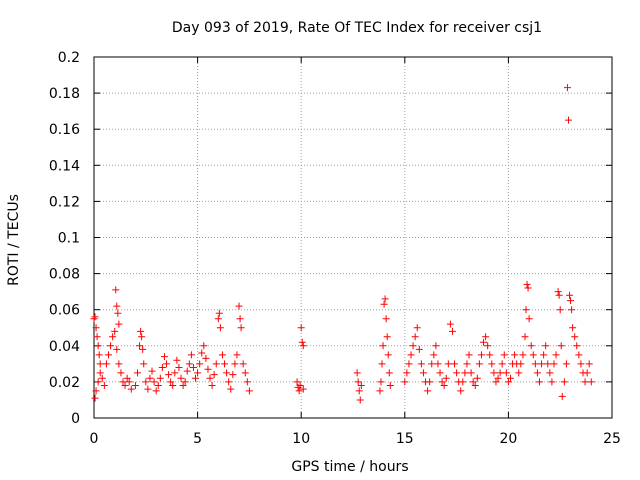  What do you see at coordinates (405, 439) in the screenshot?
I see `x-tick-label: 15` at bounding box center [405, 439].